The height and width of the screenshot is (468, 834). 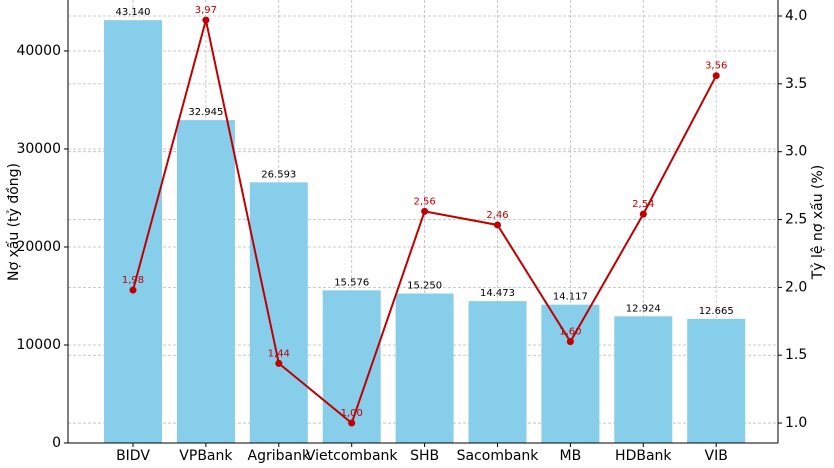 I want to click on x-tick-label: VIB, so click(x=716, y=456).